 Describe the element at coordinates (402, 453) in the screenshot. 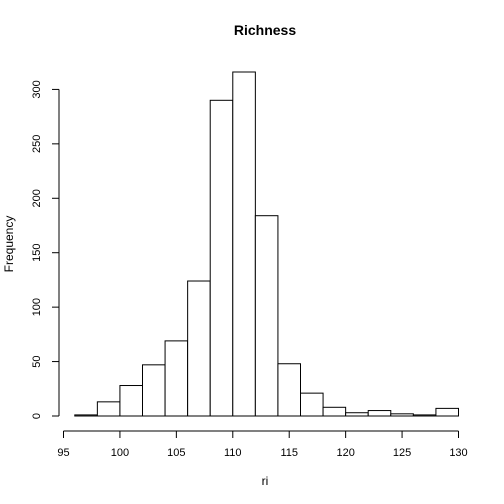

I see `x-tick-label-125: 125` at that location.